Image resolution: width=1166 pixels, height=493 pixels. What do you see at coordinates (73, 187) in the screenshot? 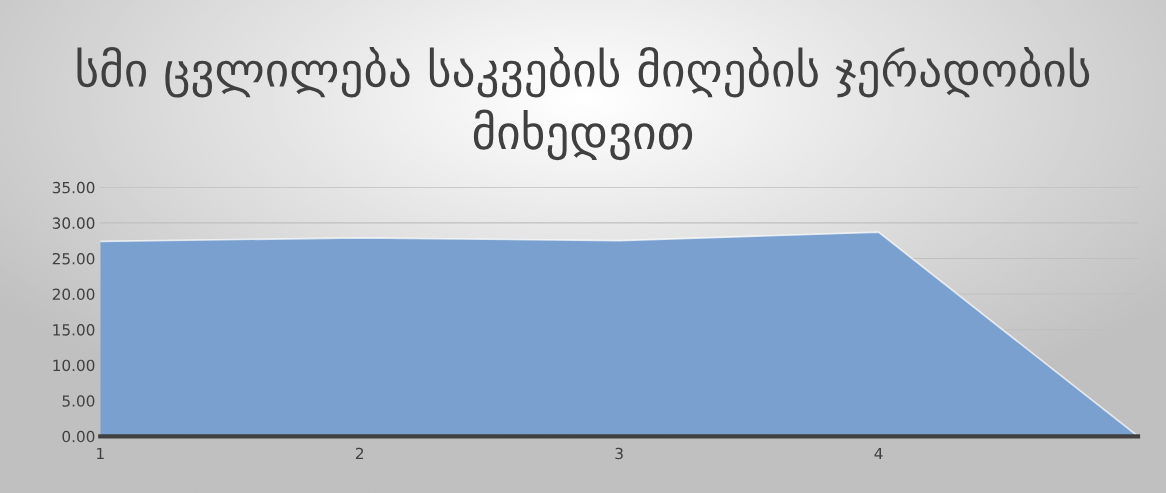
I see `y-tick-label: 35.00` at bounding box center [73, 187].